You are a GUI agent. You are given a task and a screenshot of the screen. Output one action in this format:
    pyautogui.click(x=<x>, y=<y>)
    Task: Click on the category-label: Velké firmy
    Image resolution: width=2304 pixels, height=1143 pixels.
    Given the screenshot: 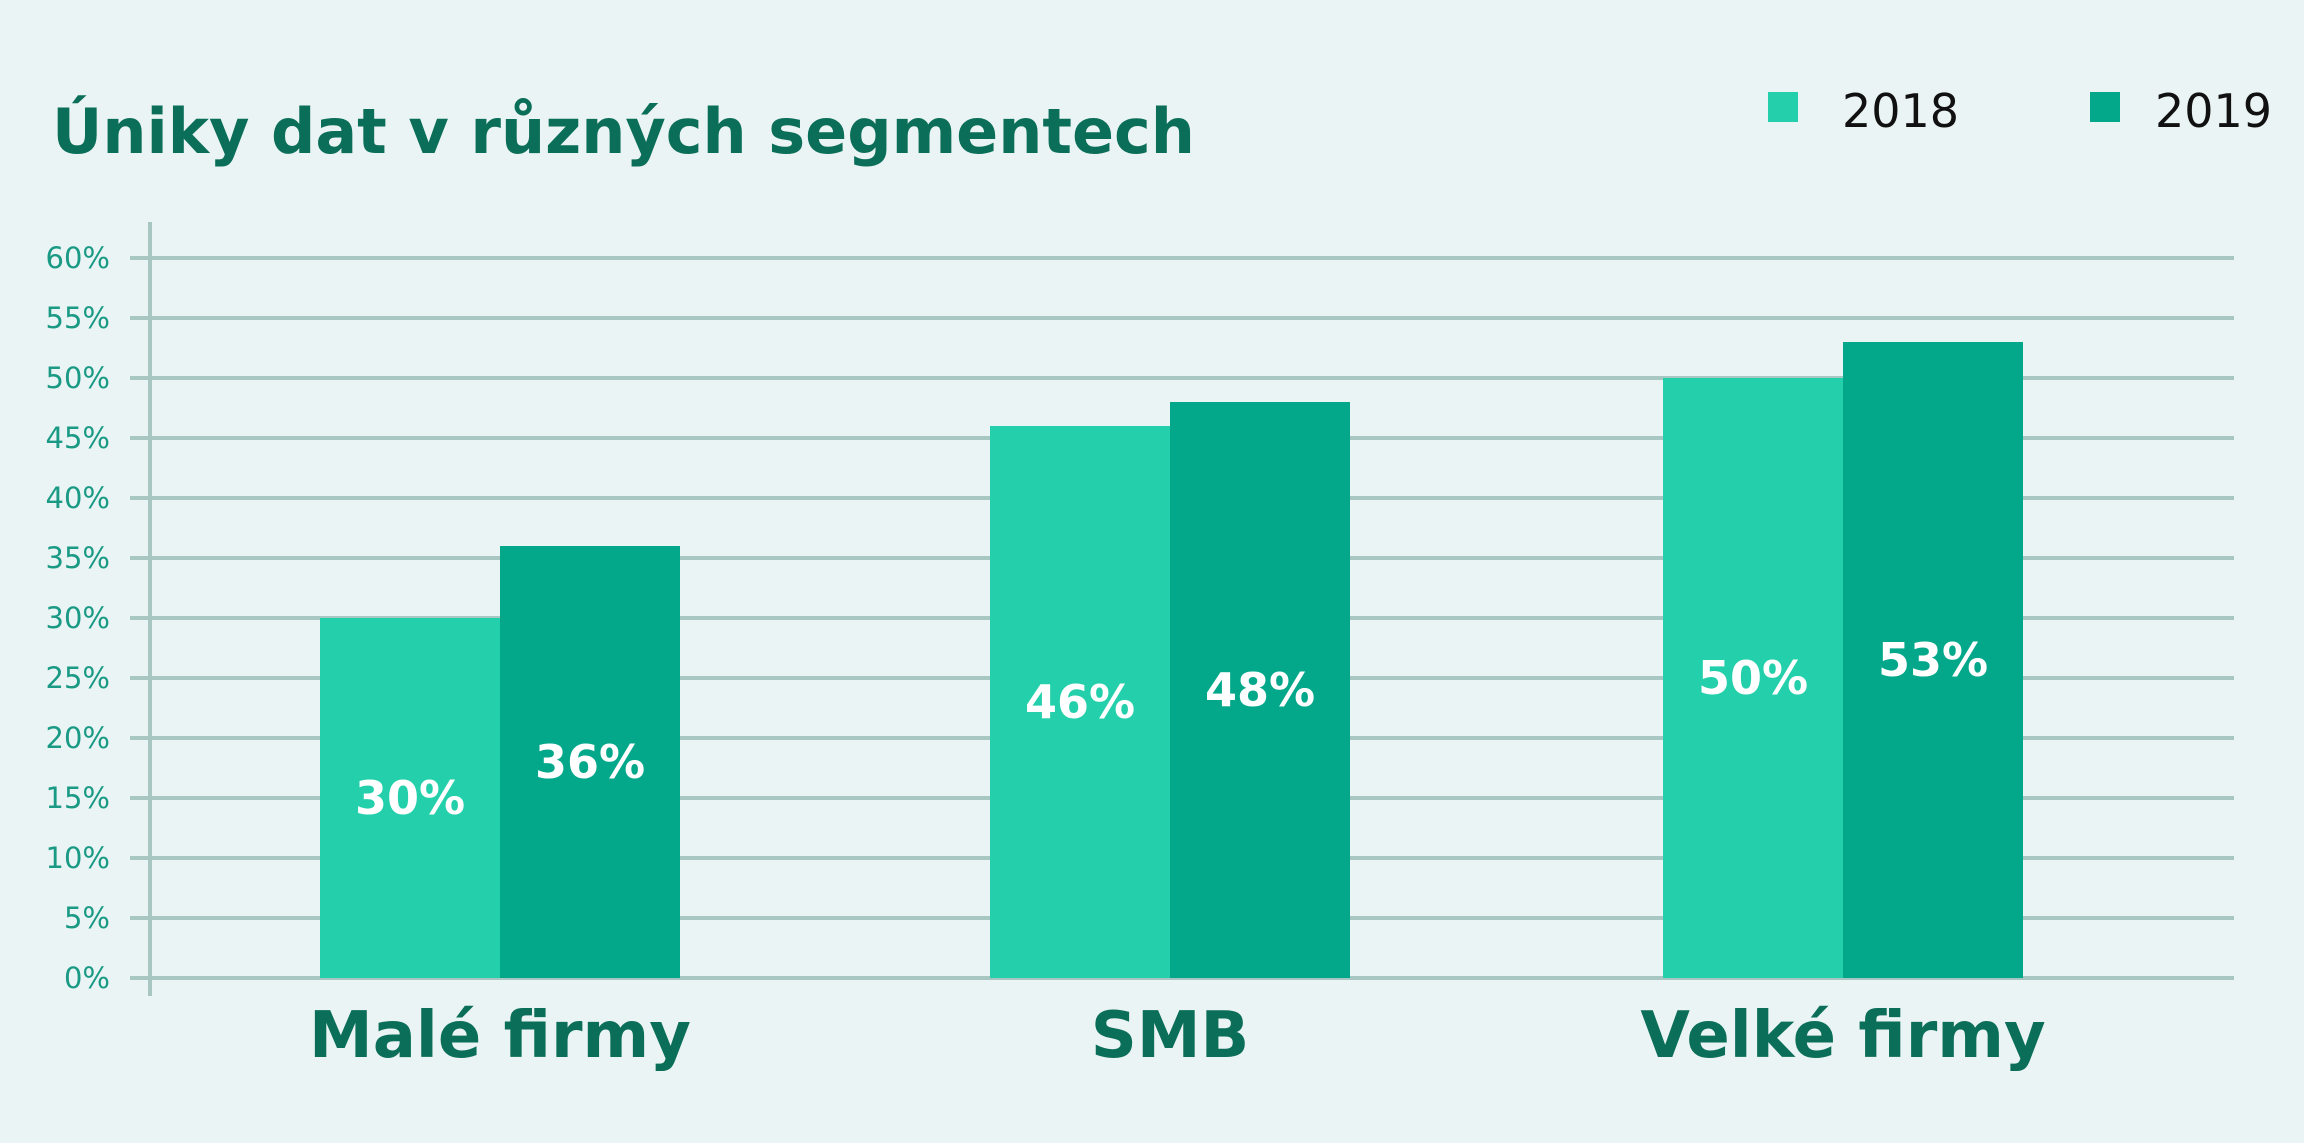 What is the action you would take?
    pyautogui.click(x=1842, y=1036)
    